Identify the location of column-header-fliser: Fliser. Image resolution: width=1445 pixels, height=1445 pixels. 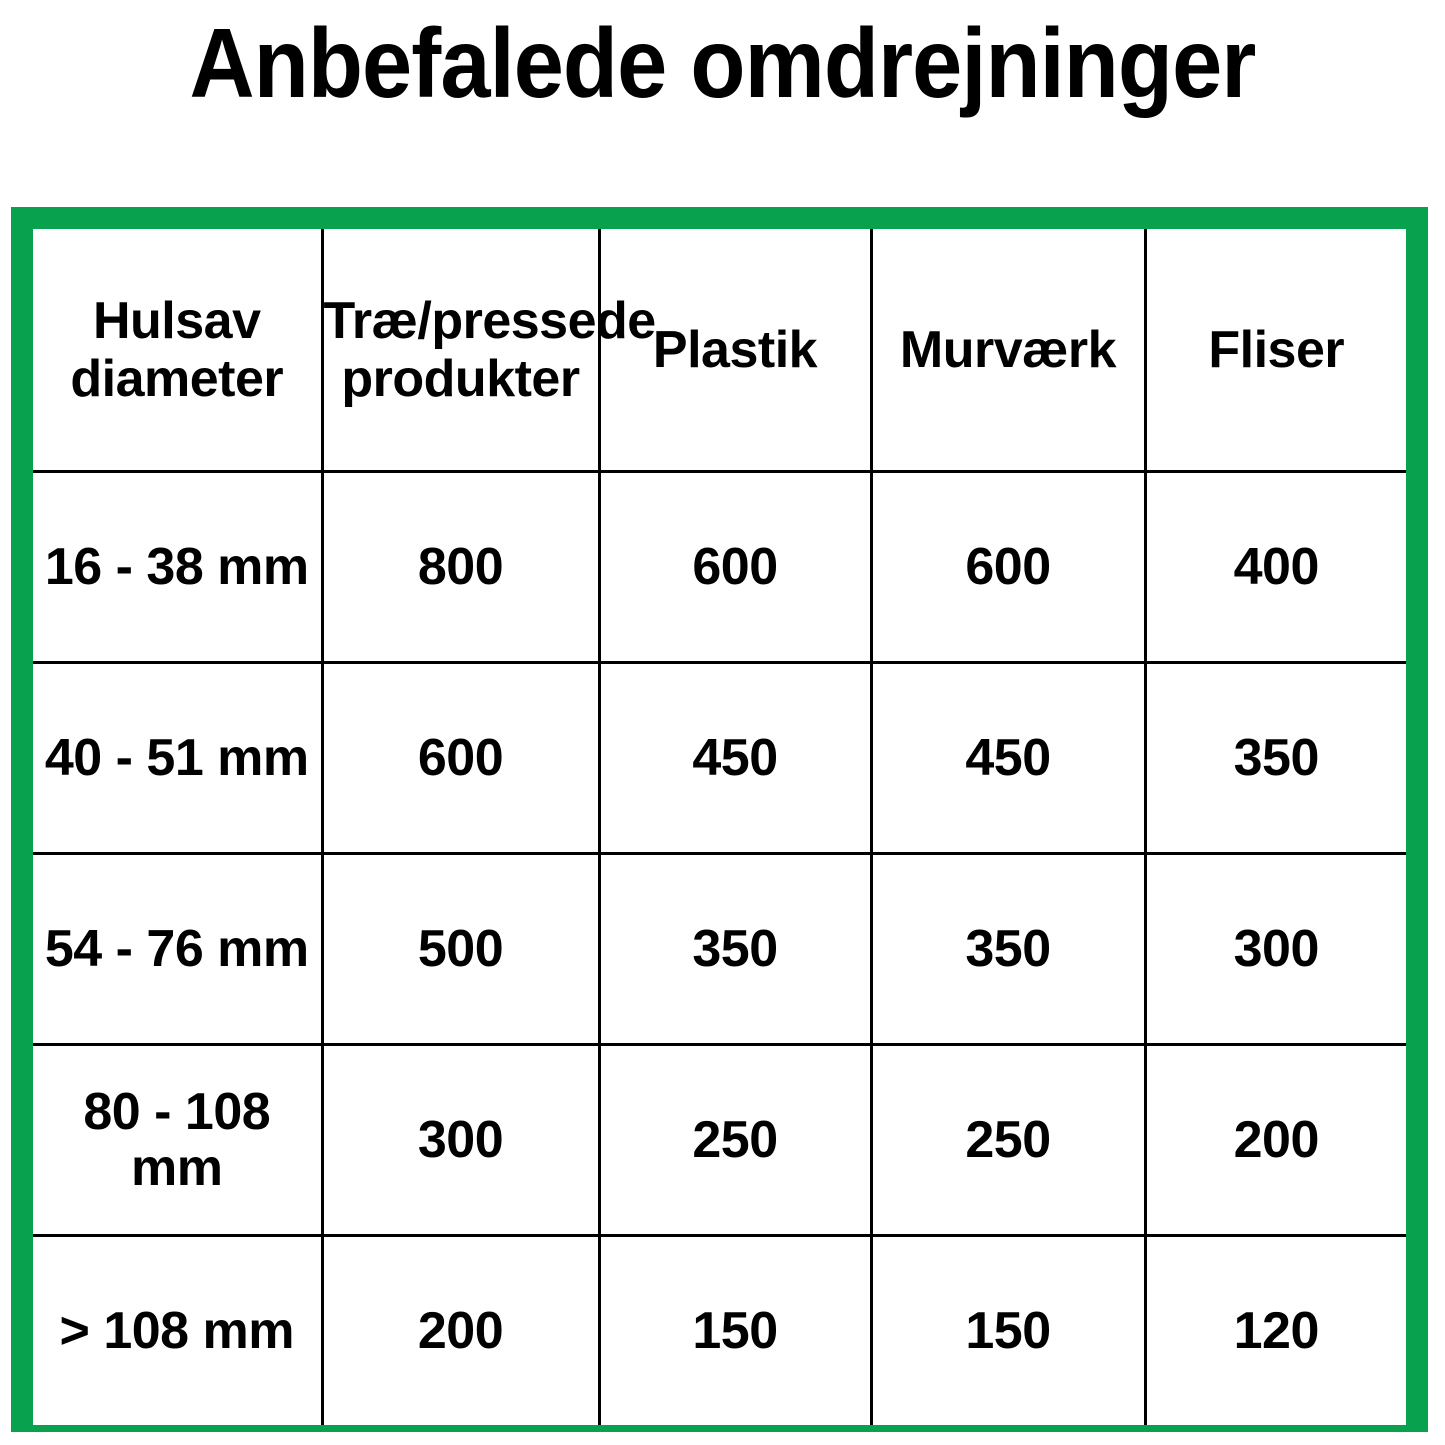
(1274, 351).